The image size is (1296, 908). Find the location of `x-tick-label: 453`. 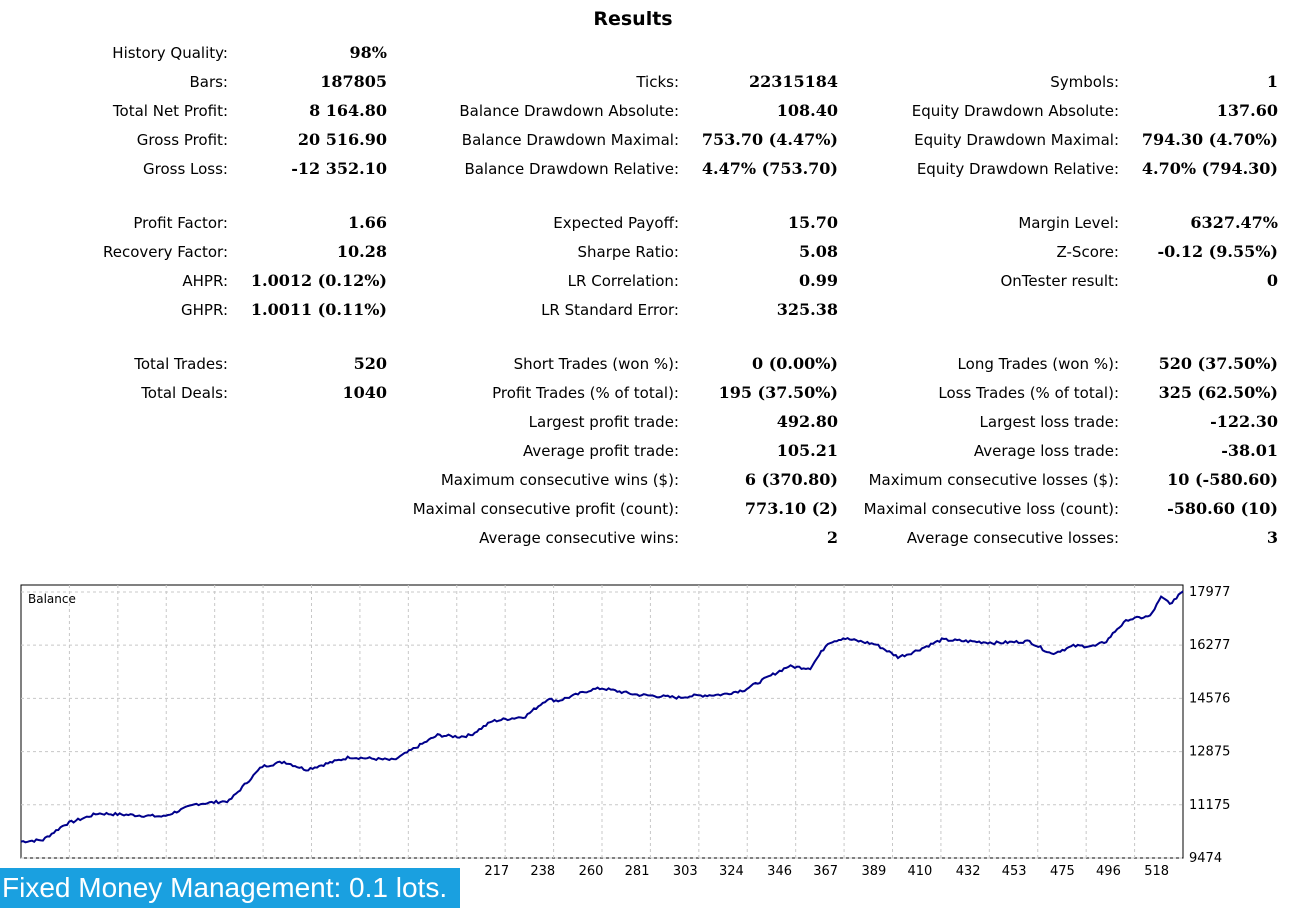

x-tick-label: 453 is located at coordinates (1014, 871).